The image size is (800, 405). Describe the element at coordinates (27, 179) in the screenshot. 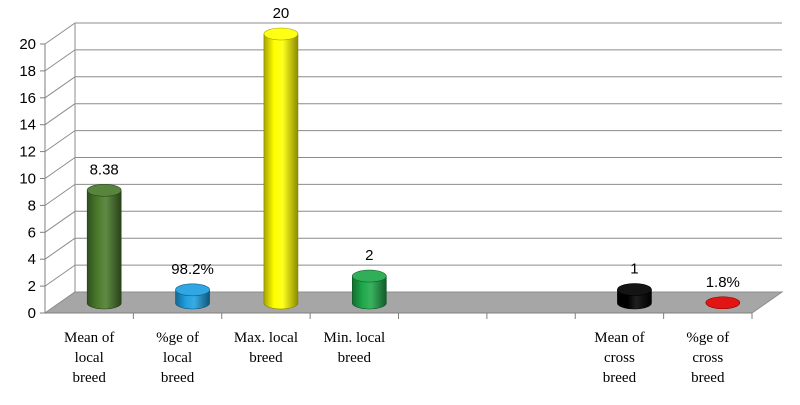

I see `y-tick-label: 10` at that location.